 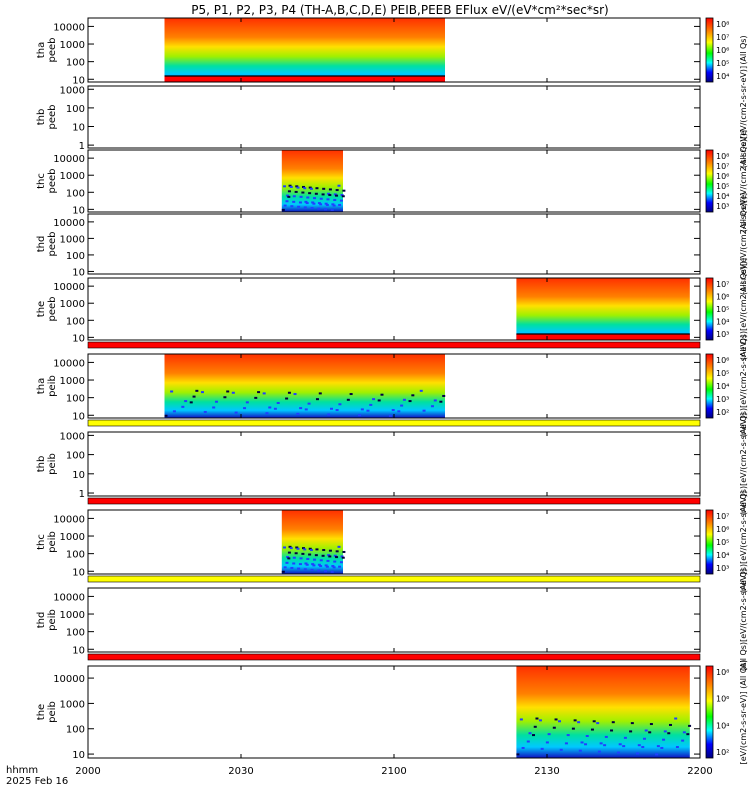 I want to click on colorbar-label: (All Qs)[eV/(cm2-s-sr-eV)], so click(x=743, y=117).